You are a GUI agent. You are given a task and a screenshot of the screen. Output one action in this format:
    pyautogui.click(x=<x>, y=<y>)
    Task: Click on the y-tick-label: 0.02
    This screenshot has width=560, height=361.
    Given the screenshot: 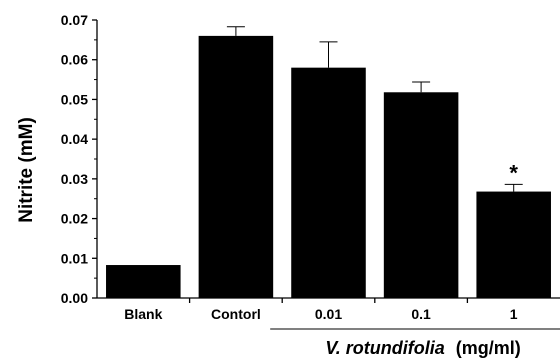 What is the action you would take?
    pyautogui.click(x=74, y=219)
    